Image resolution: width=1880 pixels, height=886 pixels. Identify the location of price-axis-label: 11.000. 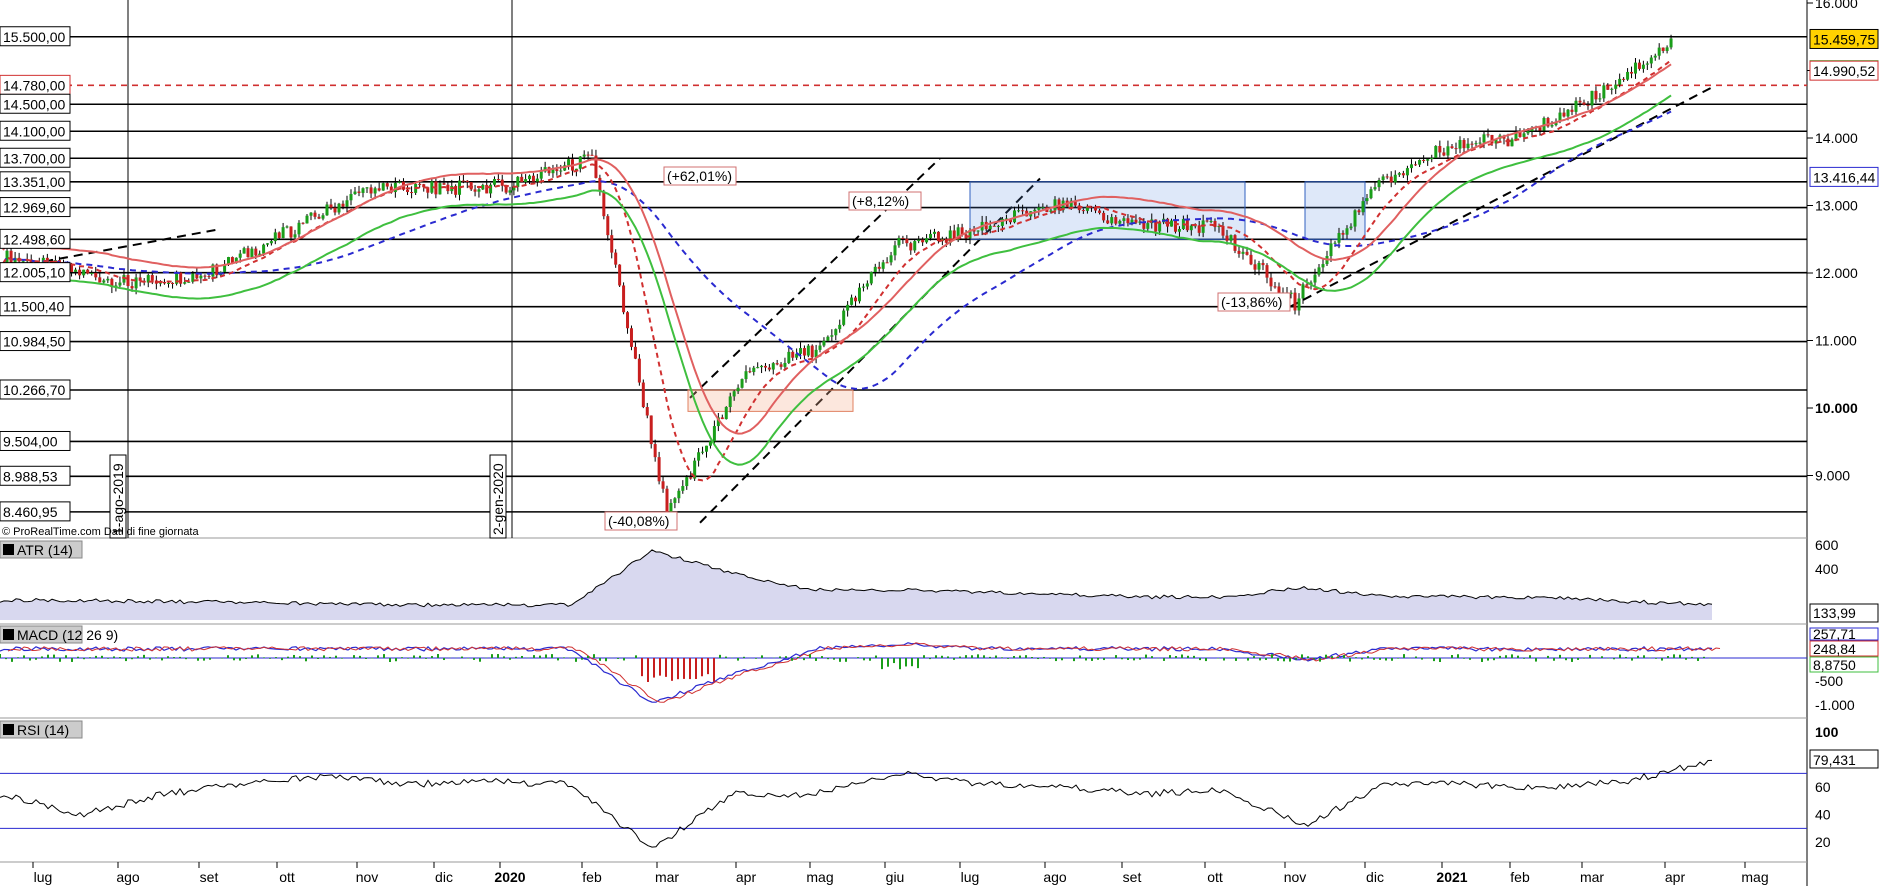
(1836, 341).